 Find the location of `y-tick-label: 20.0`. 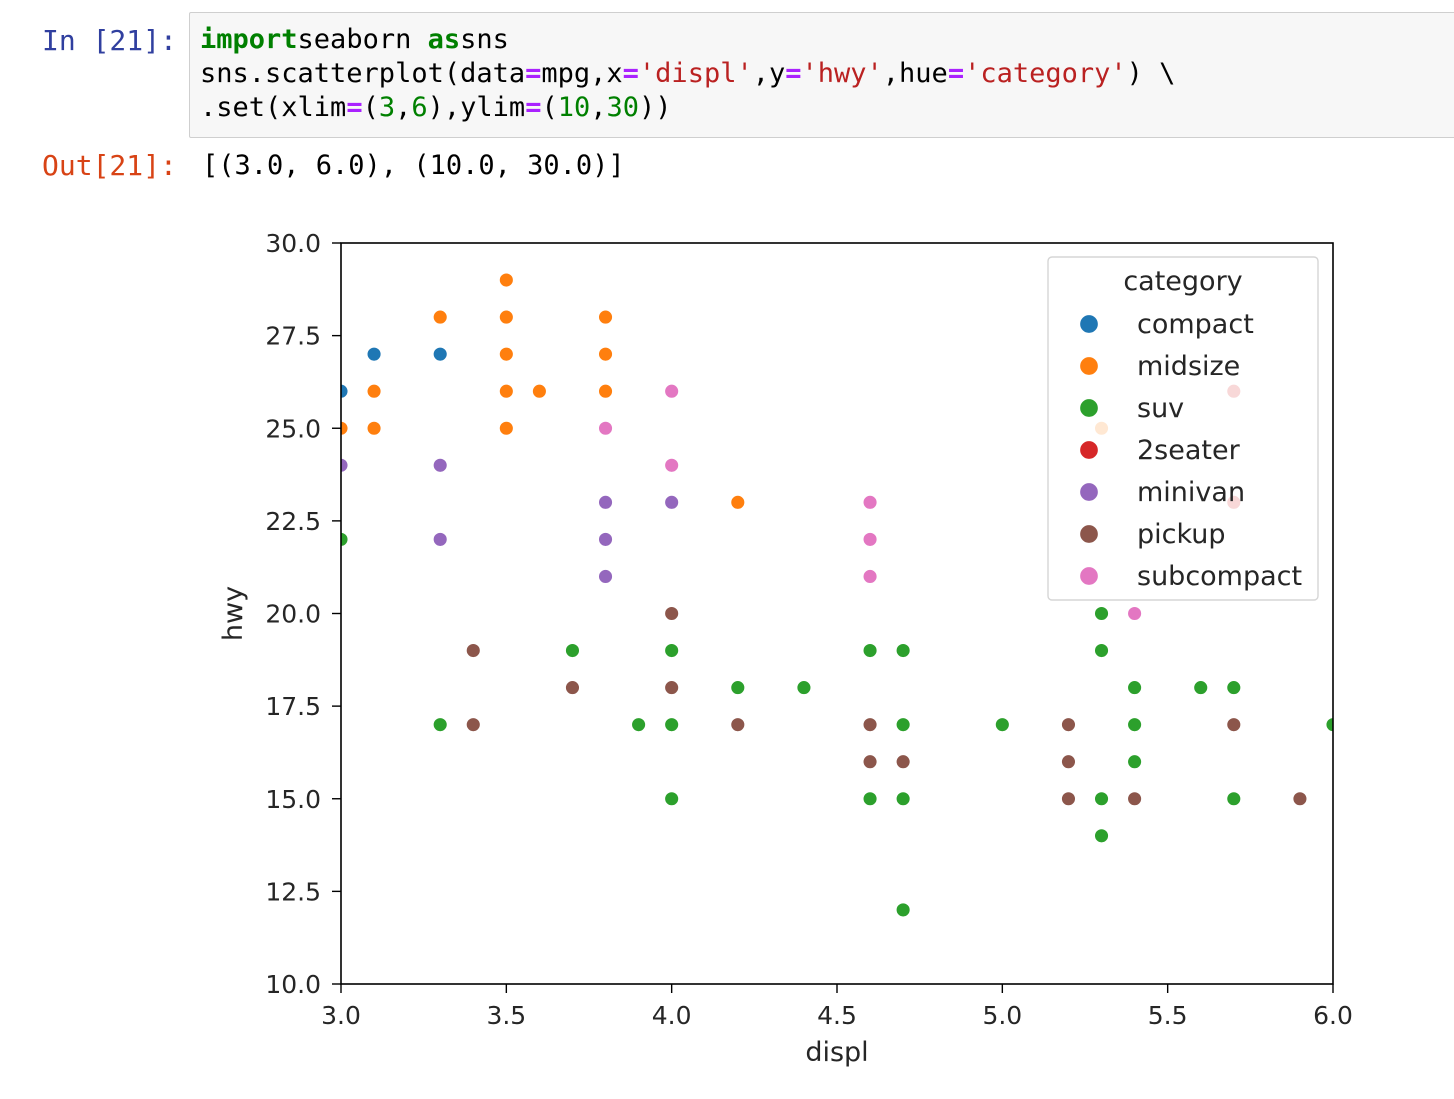

y-tick-label: 20.0 is located at coordinates (293, 614).